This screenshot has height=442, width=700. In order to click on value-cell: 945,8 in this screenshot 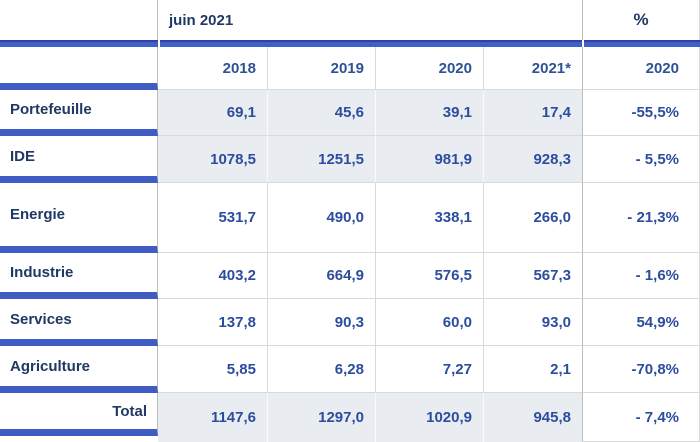, I will do `click(532, 417)`.